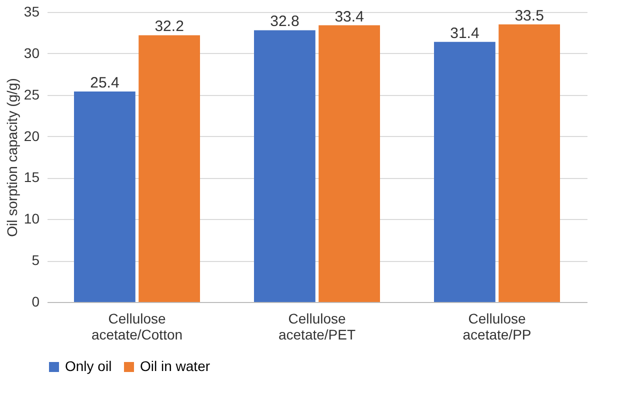  I want to click on data-label: 32.8, so click(285, 21).